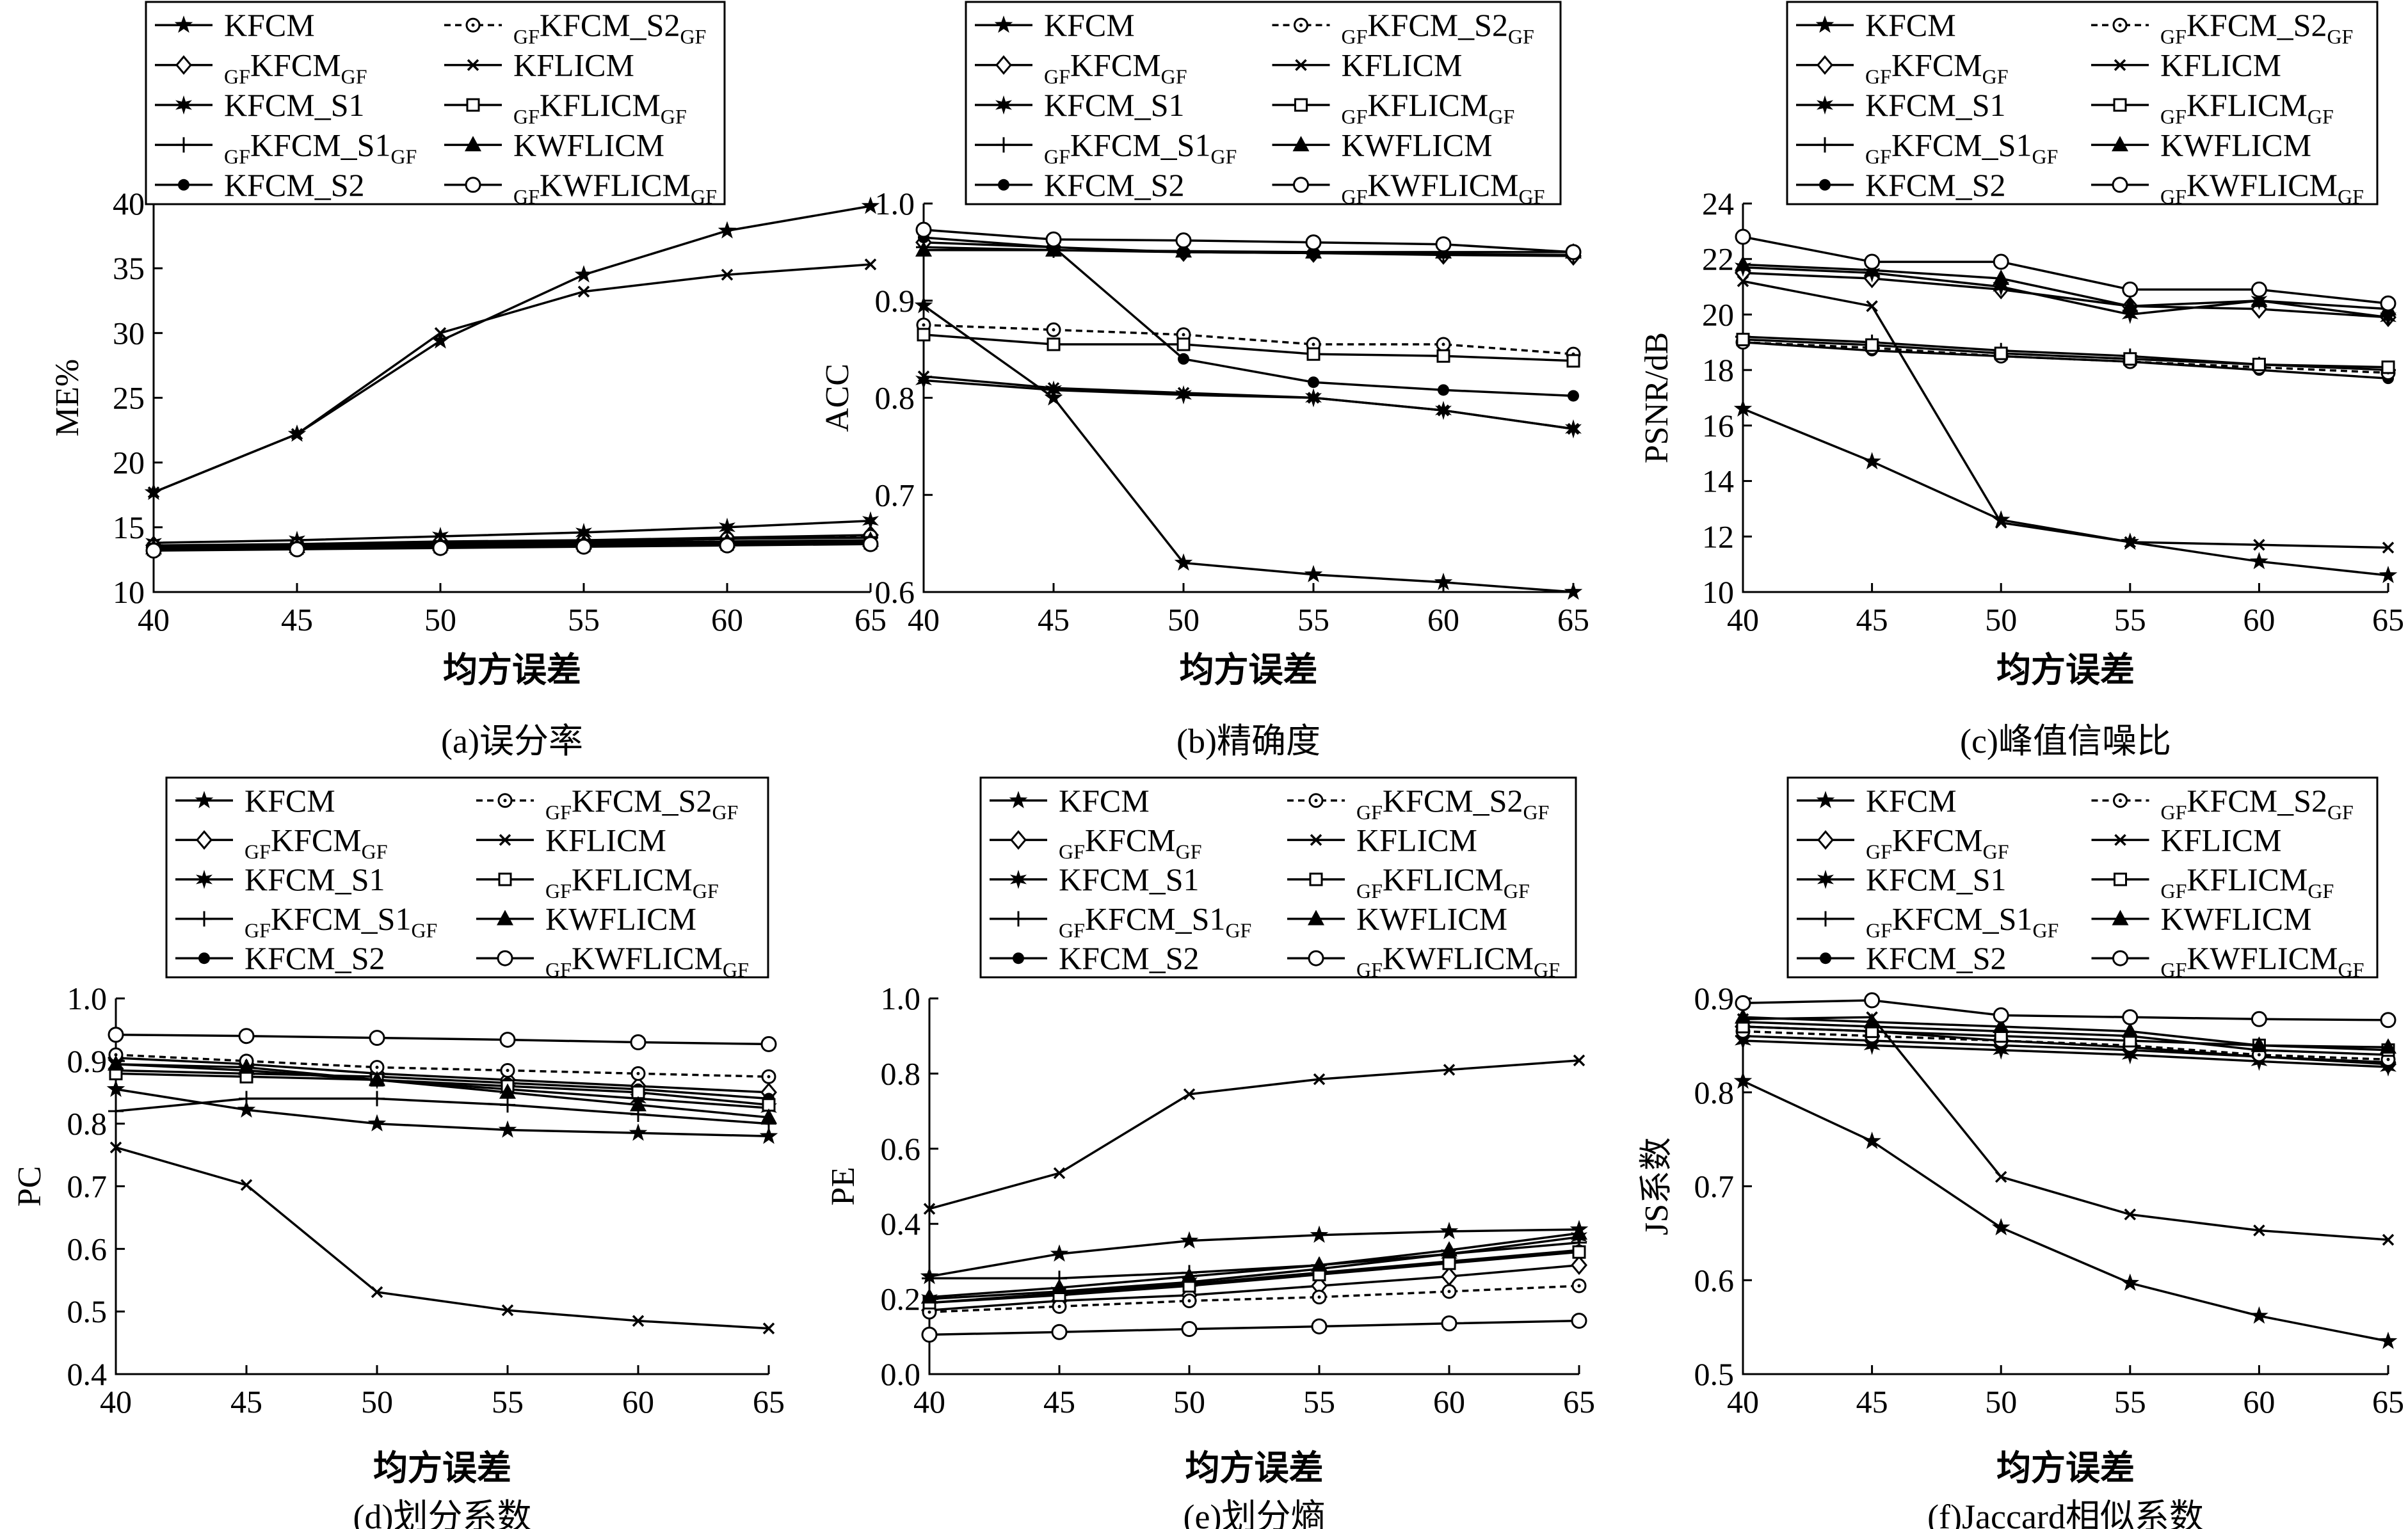 This screenshot has width=2408, height=1529. Describe the element at coordinates (2065, 1210) in the screenshot. I see `series-kfcm` at that location.